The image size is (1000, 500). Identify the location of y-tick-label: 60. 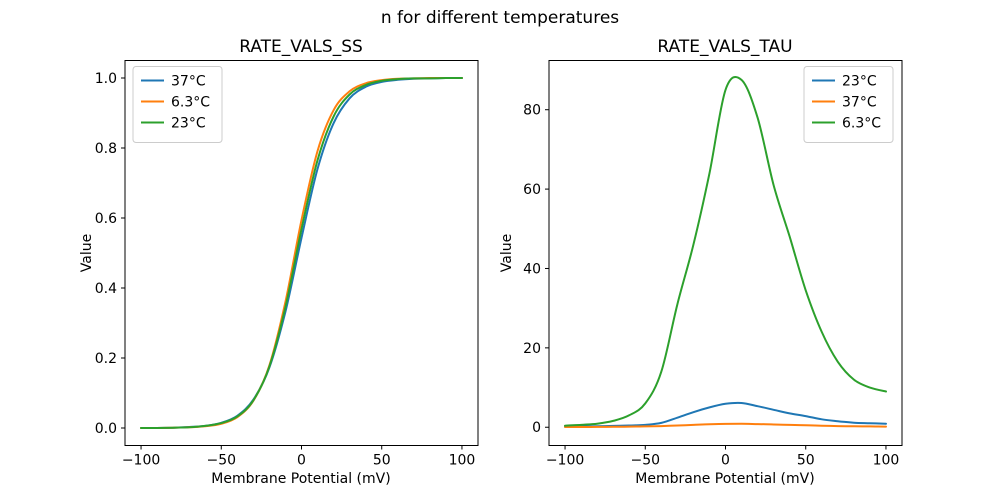
(532, 190).